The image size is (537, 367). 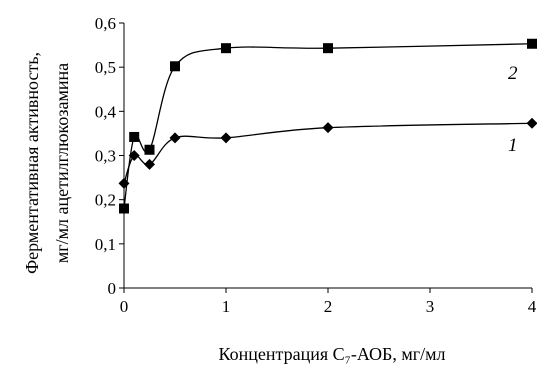 I want to click on x-tick-label: 3, so click(x=430, y=306).